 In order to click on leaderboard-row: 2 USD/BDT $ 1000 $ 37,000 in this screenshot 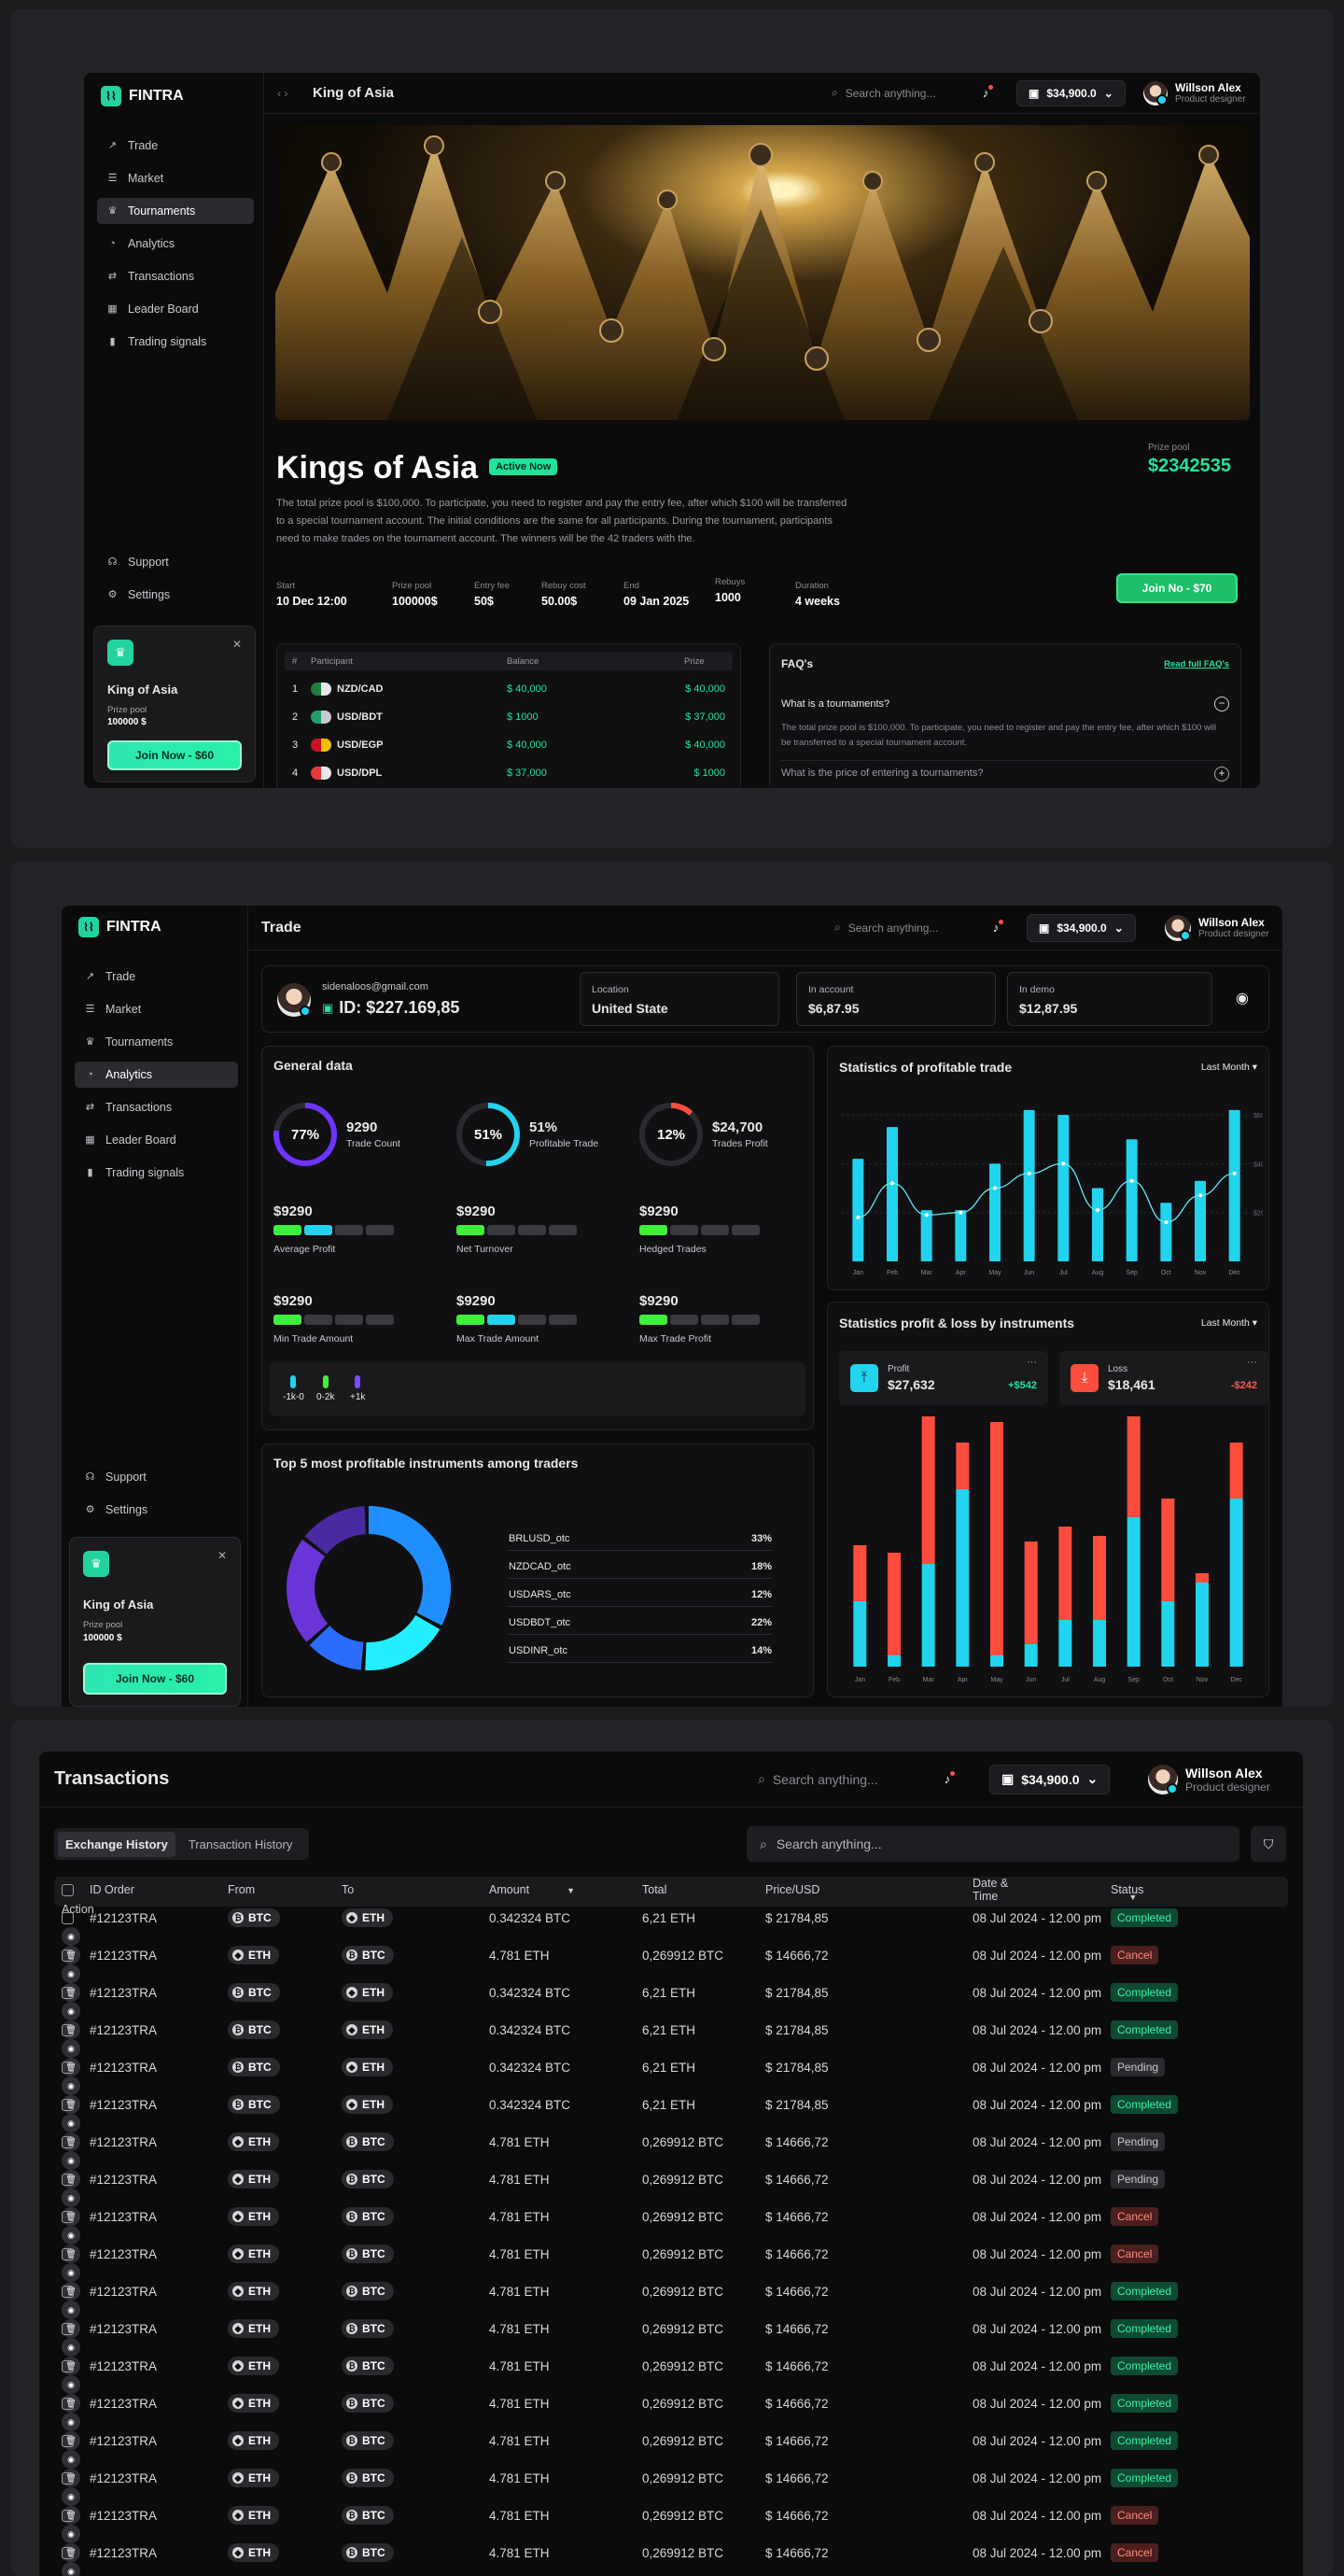, I will do `click(509, 717)`.